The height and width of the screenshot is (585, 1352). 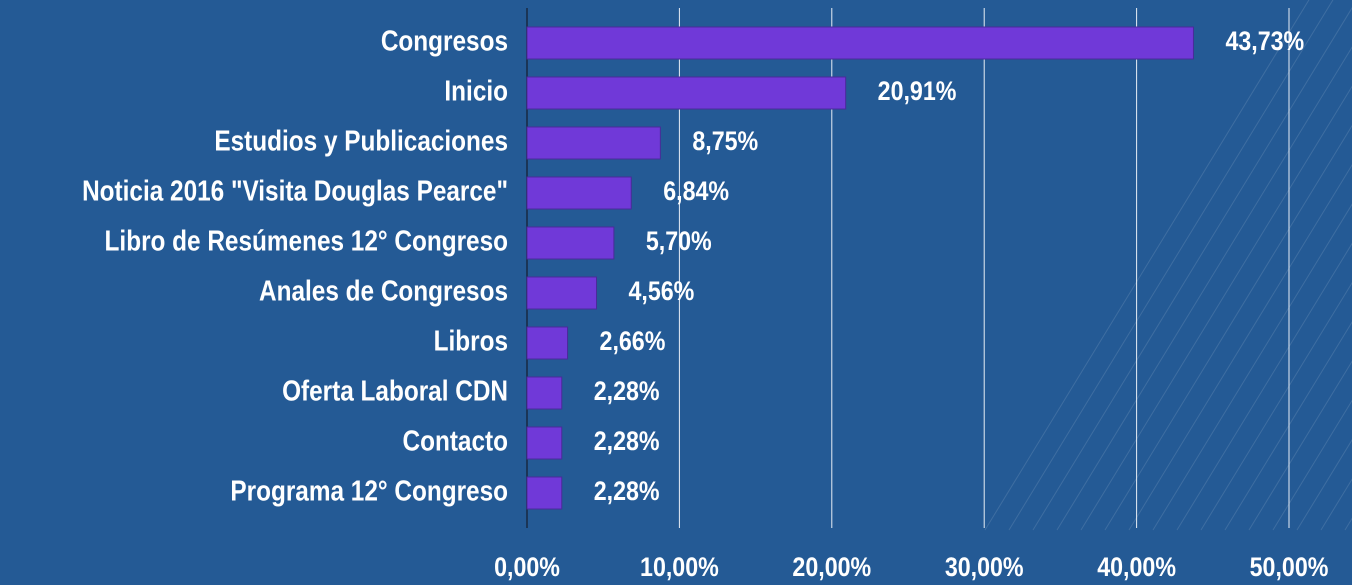 I want to click on value-label: 8,75%, so click(x=725, y=142).